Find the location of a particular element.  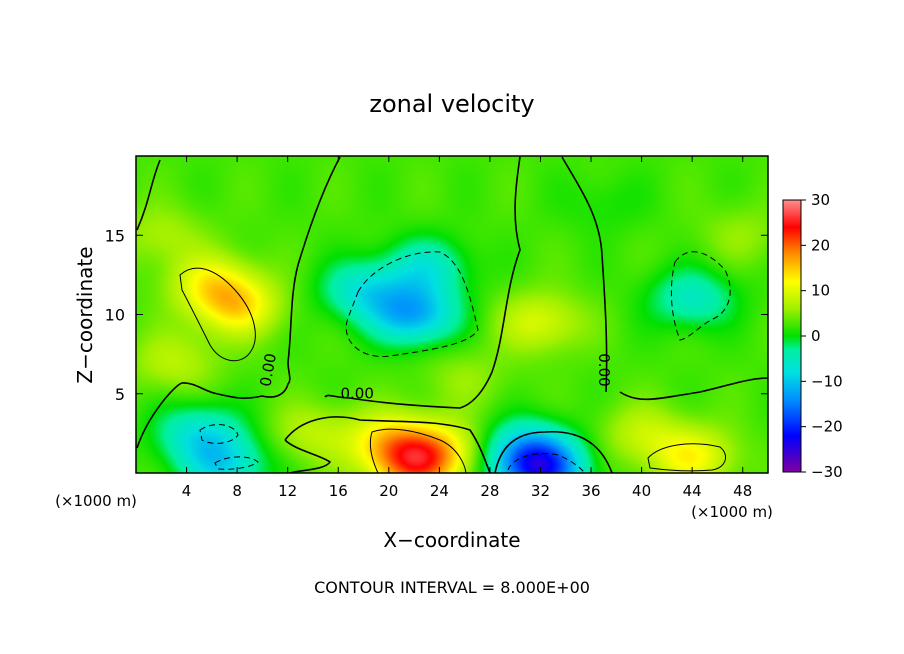

y-tick-label: 10 is located at coordinates (115, 315).